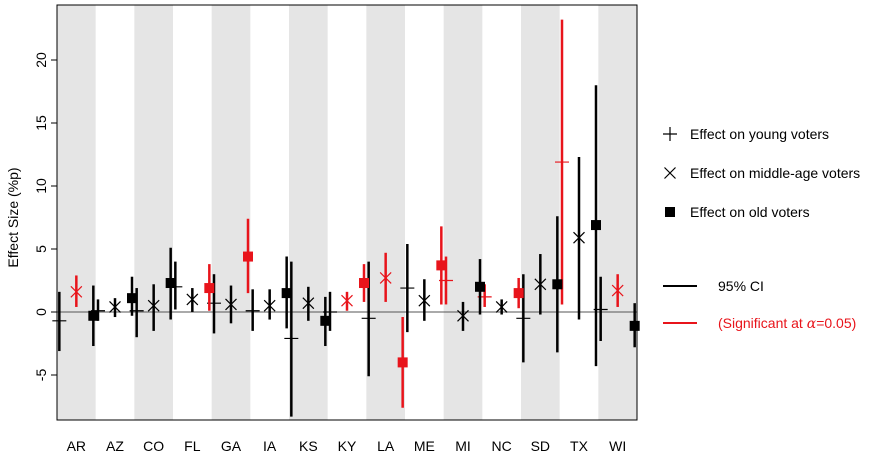  What do you see at coordinates (364, 283) in the screenshot?
I see `point-square-ky` at bounding box center [364, 283].